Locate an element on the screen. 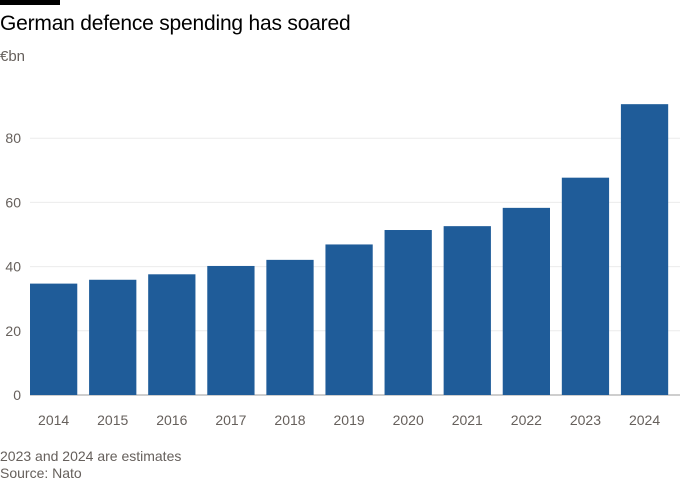  y-tick-label: 60 is located at coordinates (13, 202).